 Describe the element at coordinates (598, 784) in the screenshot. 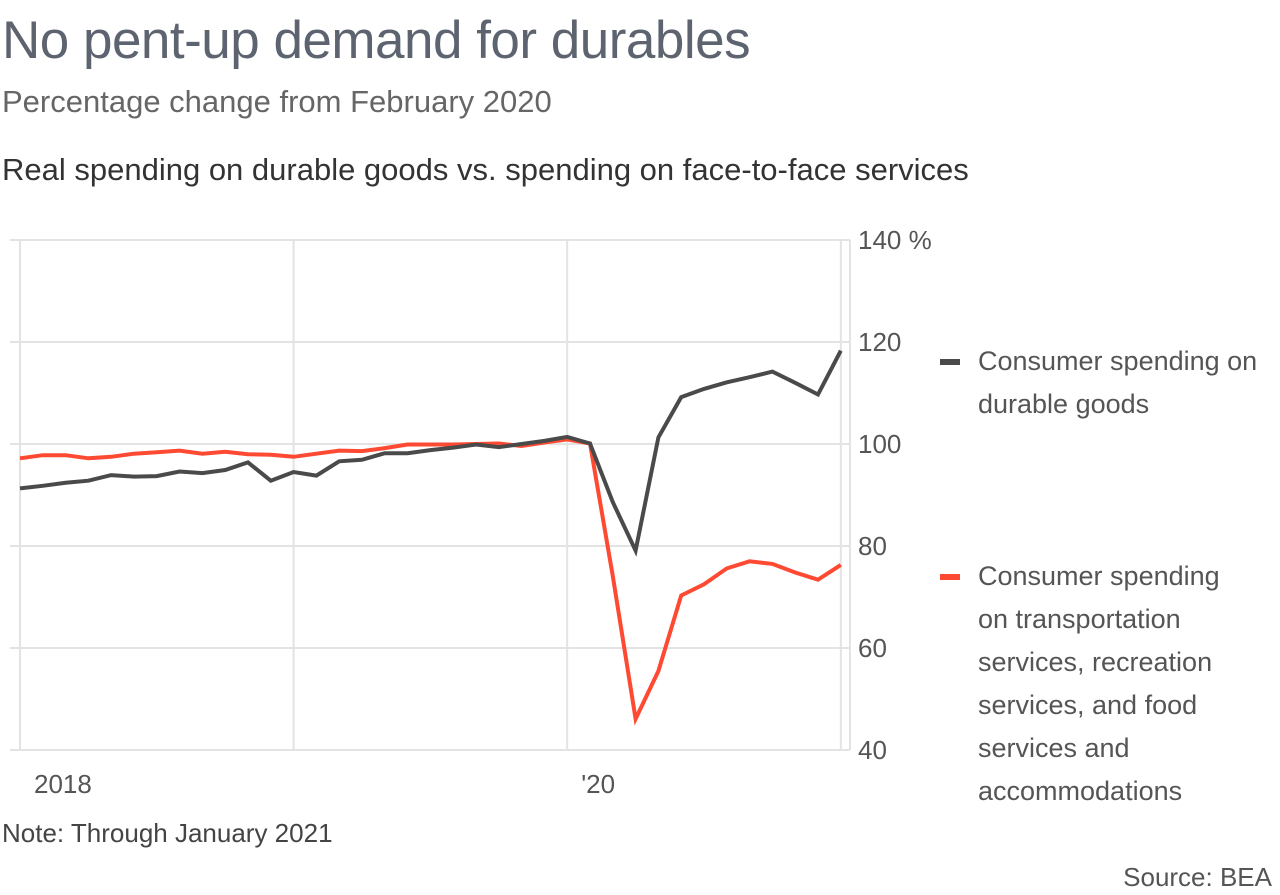

I see `x-tick-label: '20` at that location.